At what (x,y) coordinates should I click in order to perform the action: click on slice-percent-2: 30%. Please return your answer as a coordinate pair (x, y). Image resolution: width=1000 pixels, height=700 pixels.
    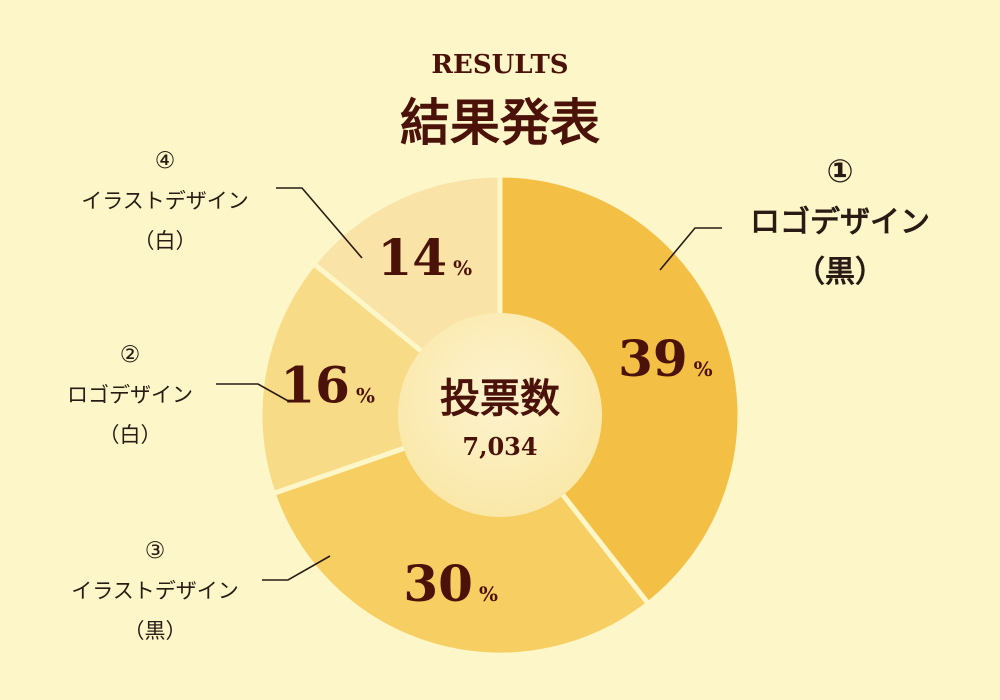
    Looking at the image, I should click on (450, 583).